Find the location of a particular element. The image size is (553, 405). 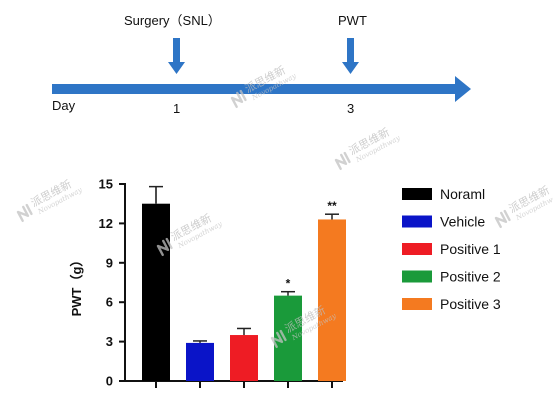

timeline-day-value: 3 is located at coordinates (350, 108).